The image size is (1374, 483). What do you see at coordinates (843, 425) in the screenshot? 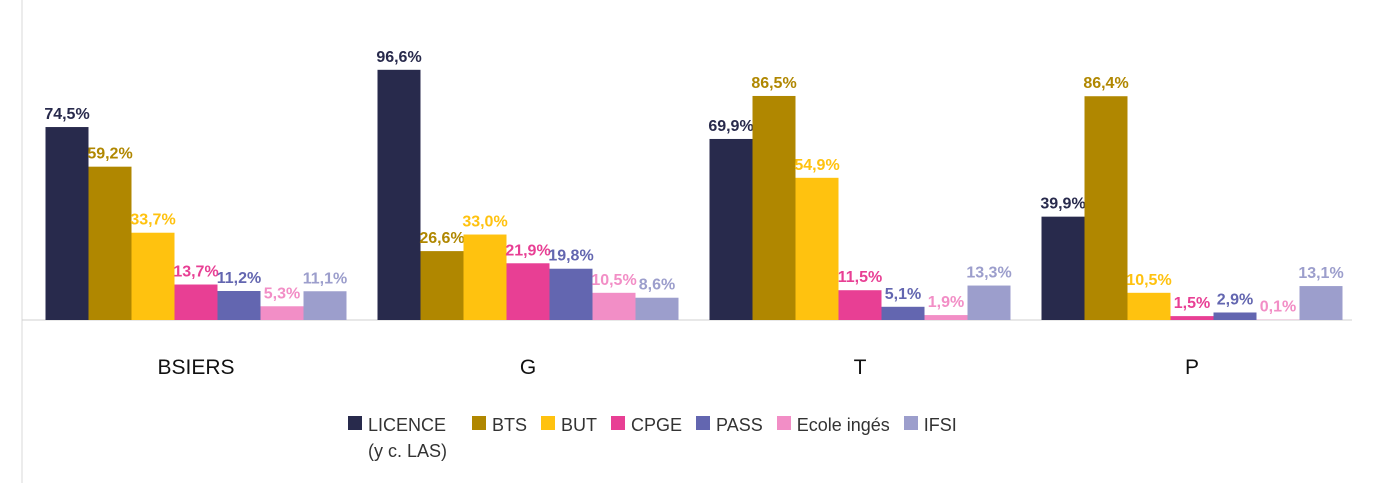
I see `legend-label: Ecole ingés` at bounding box center [843, 425].